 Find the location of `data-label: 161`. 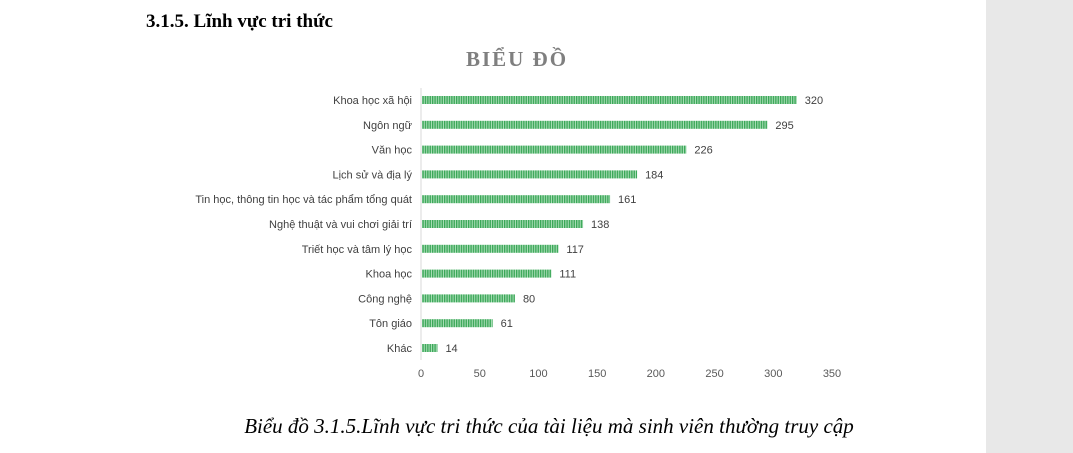

data-label: 161 is located at coordinates (627, 200).